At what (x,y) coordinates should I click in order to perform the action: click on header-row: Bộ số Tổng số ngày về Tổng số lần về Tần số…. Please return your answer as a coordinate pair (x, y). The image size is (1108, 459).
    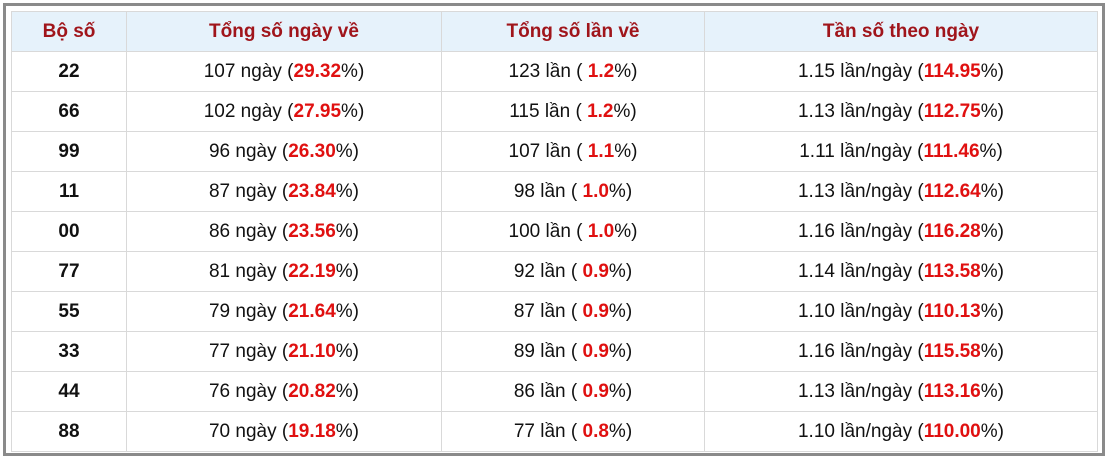
    Looking at the image, I should click on (554, 31).